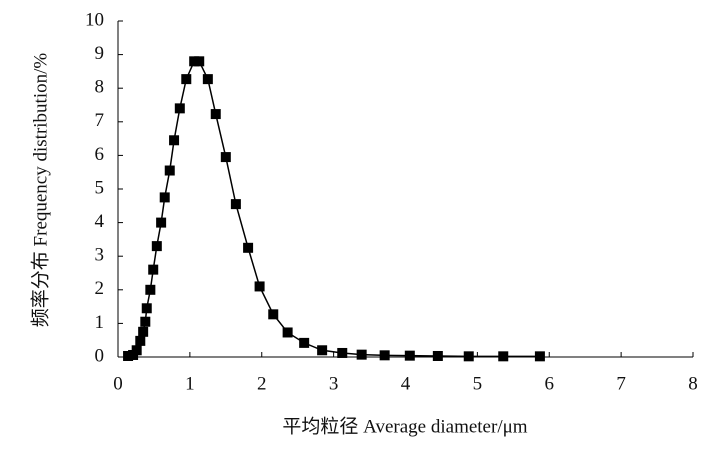 This screenshot has height=450, width=721. What do you see at coordinates (100, 355) in the screenshot?
I see `y-tick-label: 0` at bounding box center [100, 355].